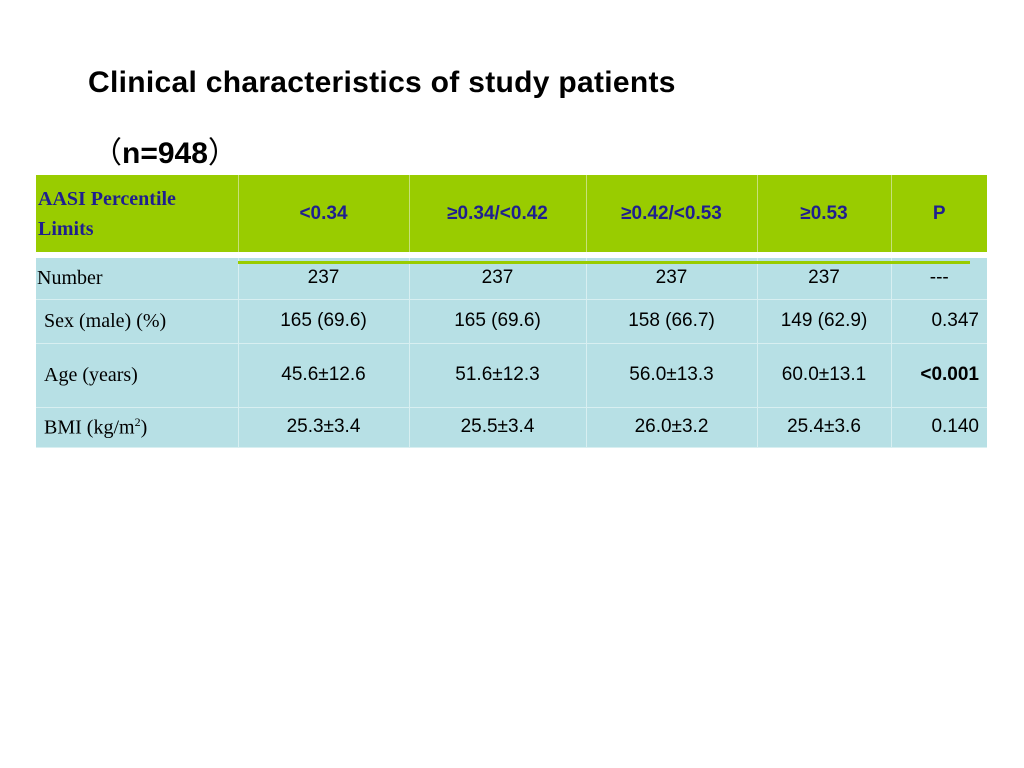 The width and height of the screenshot is (1024, 768). What do you see at coordinates (137, 215) in the screenshot?
I see `header-aasi-percentile-limits: AASI Percentile Limits` at bounding box center [137, 215].